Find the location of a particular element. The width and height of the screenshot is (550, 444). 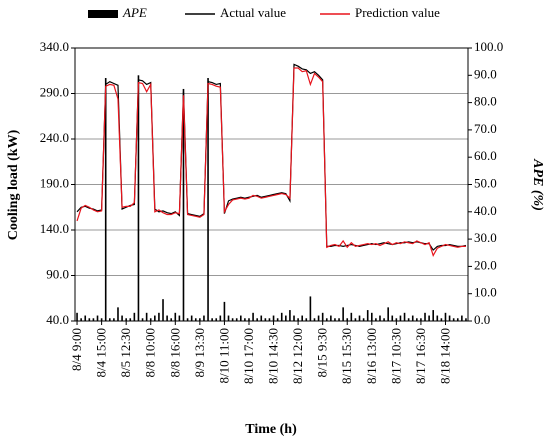

y-tick-label: 190.0 is located at coordinates (54, 182).